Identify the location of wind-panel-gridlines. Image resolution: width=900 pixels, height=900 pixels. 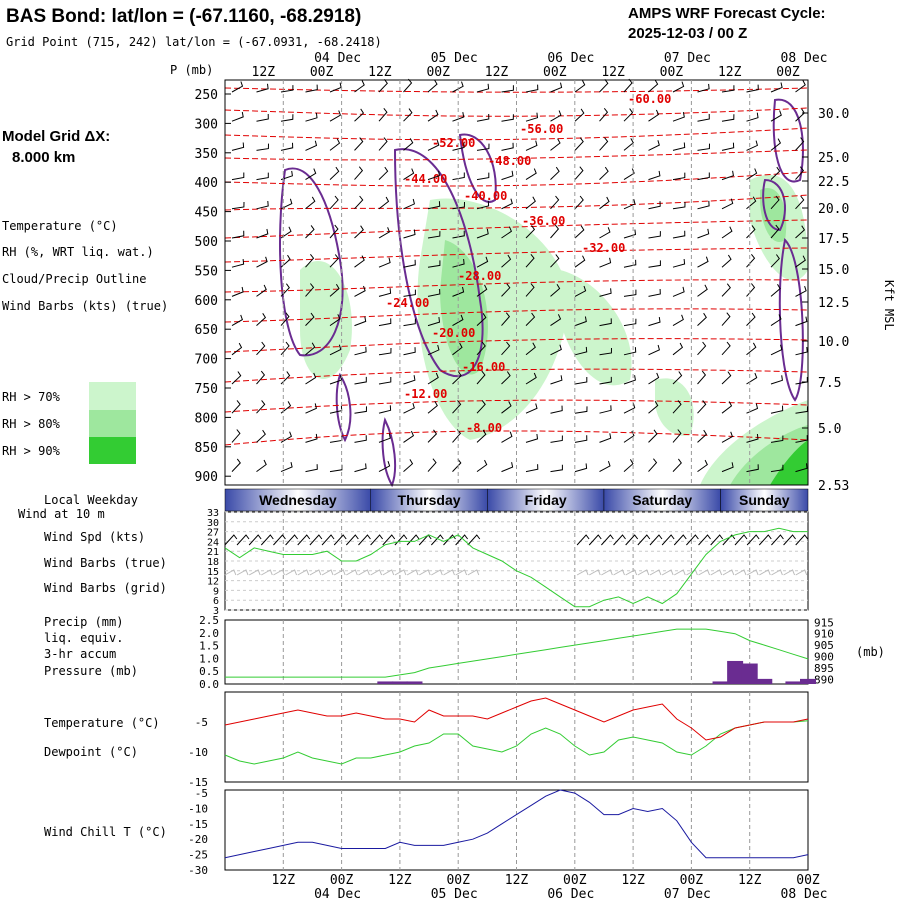
(516, 561).